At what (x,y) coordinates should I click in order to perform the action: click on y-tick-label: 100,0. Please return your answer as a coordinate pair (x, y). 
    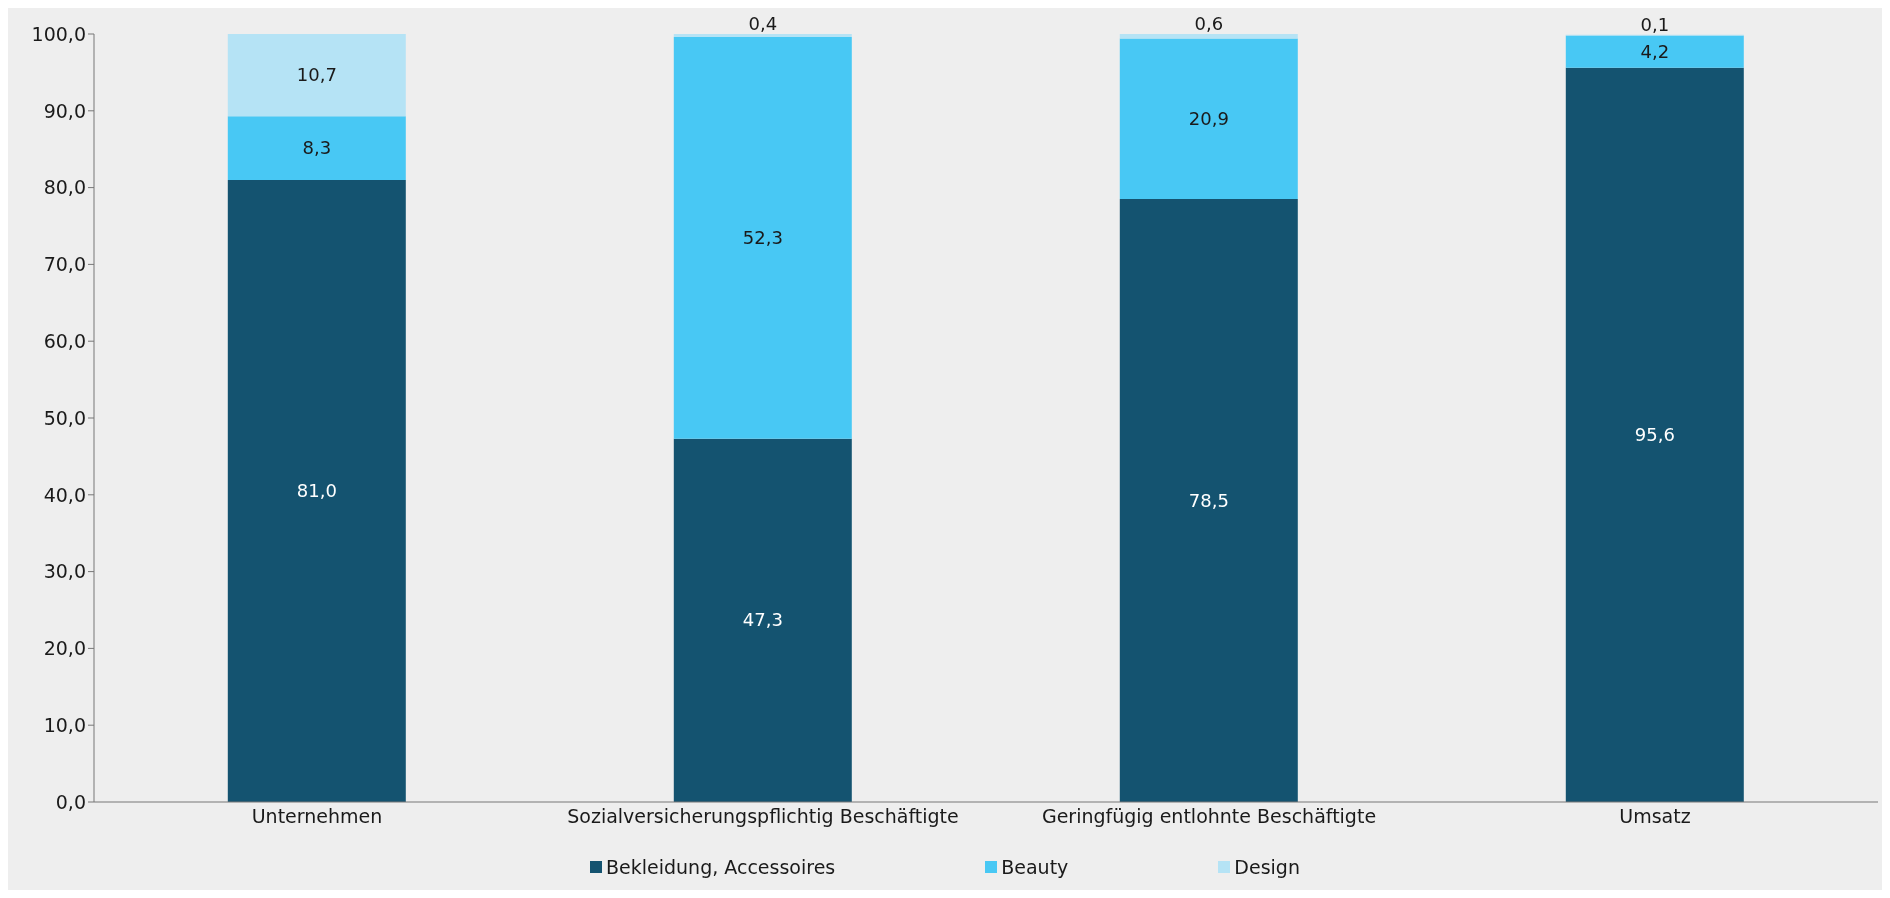
    Looking at the image, I should click on (58, 33).